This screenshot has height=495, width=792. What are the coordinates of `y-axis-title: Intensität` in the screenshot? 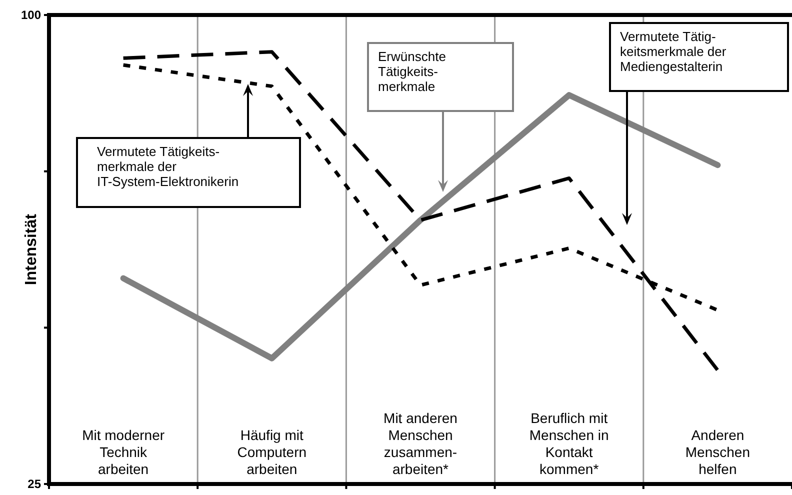 It's located at (31, 249).